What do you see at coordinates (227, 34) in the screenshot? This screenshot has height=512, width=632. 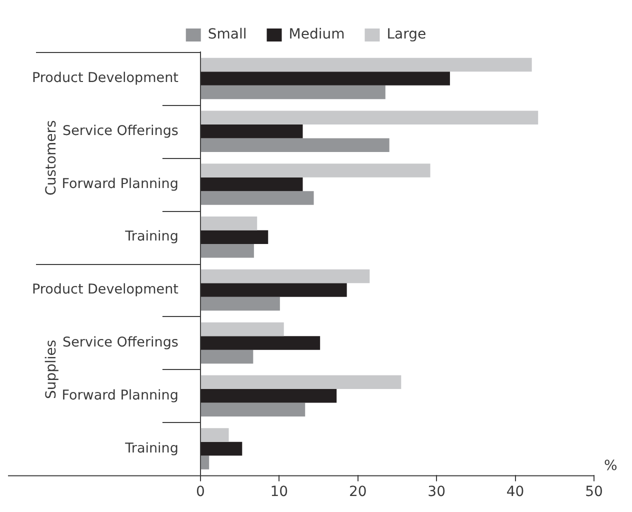 I see `legend-label: Small` at bounding box center [227, 34].